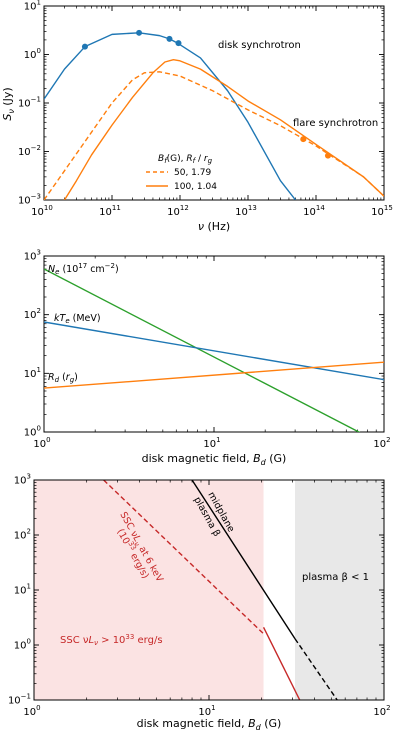 Image resolution: width=400 pixels, height=734 pixels. Describe the element at coordinates (214, 226) in the screenshot. I see `x-axis-label: ν (Hz)` at that location.